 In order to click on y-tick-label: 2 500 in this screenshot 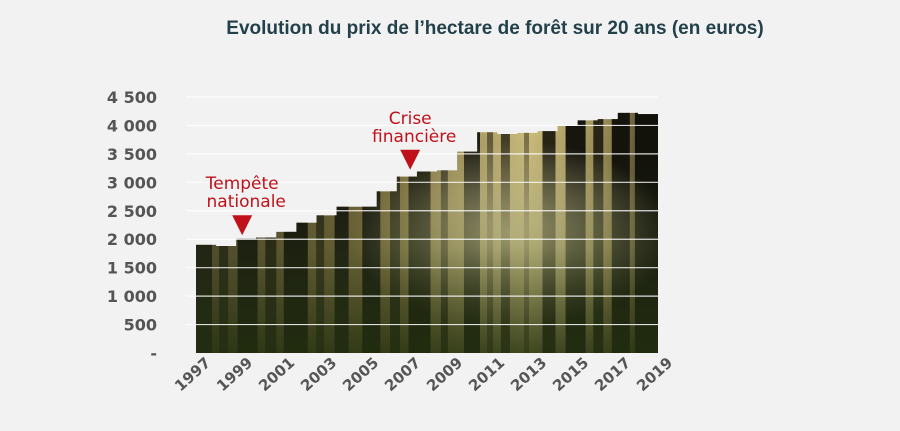, I will do `click(132, 211)`.